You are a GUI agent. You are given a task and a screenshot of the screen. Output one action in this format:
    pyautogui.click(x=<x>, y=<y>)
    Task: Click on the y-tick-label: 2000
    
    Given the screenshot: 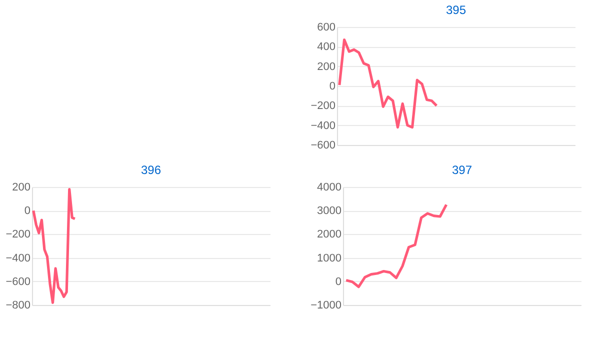 What is the action you would take?
    pyautogui.click(x=329, y=234)
    